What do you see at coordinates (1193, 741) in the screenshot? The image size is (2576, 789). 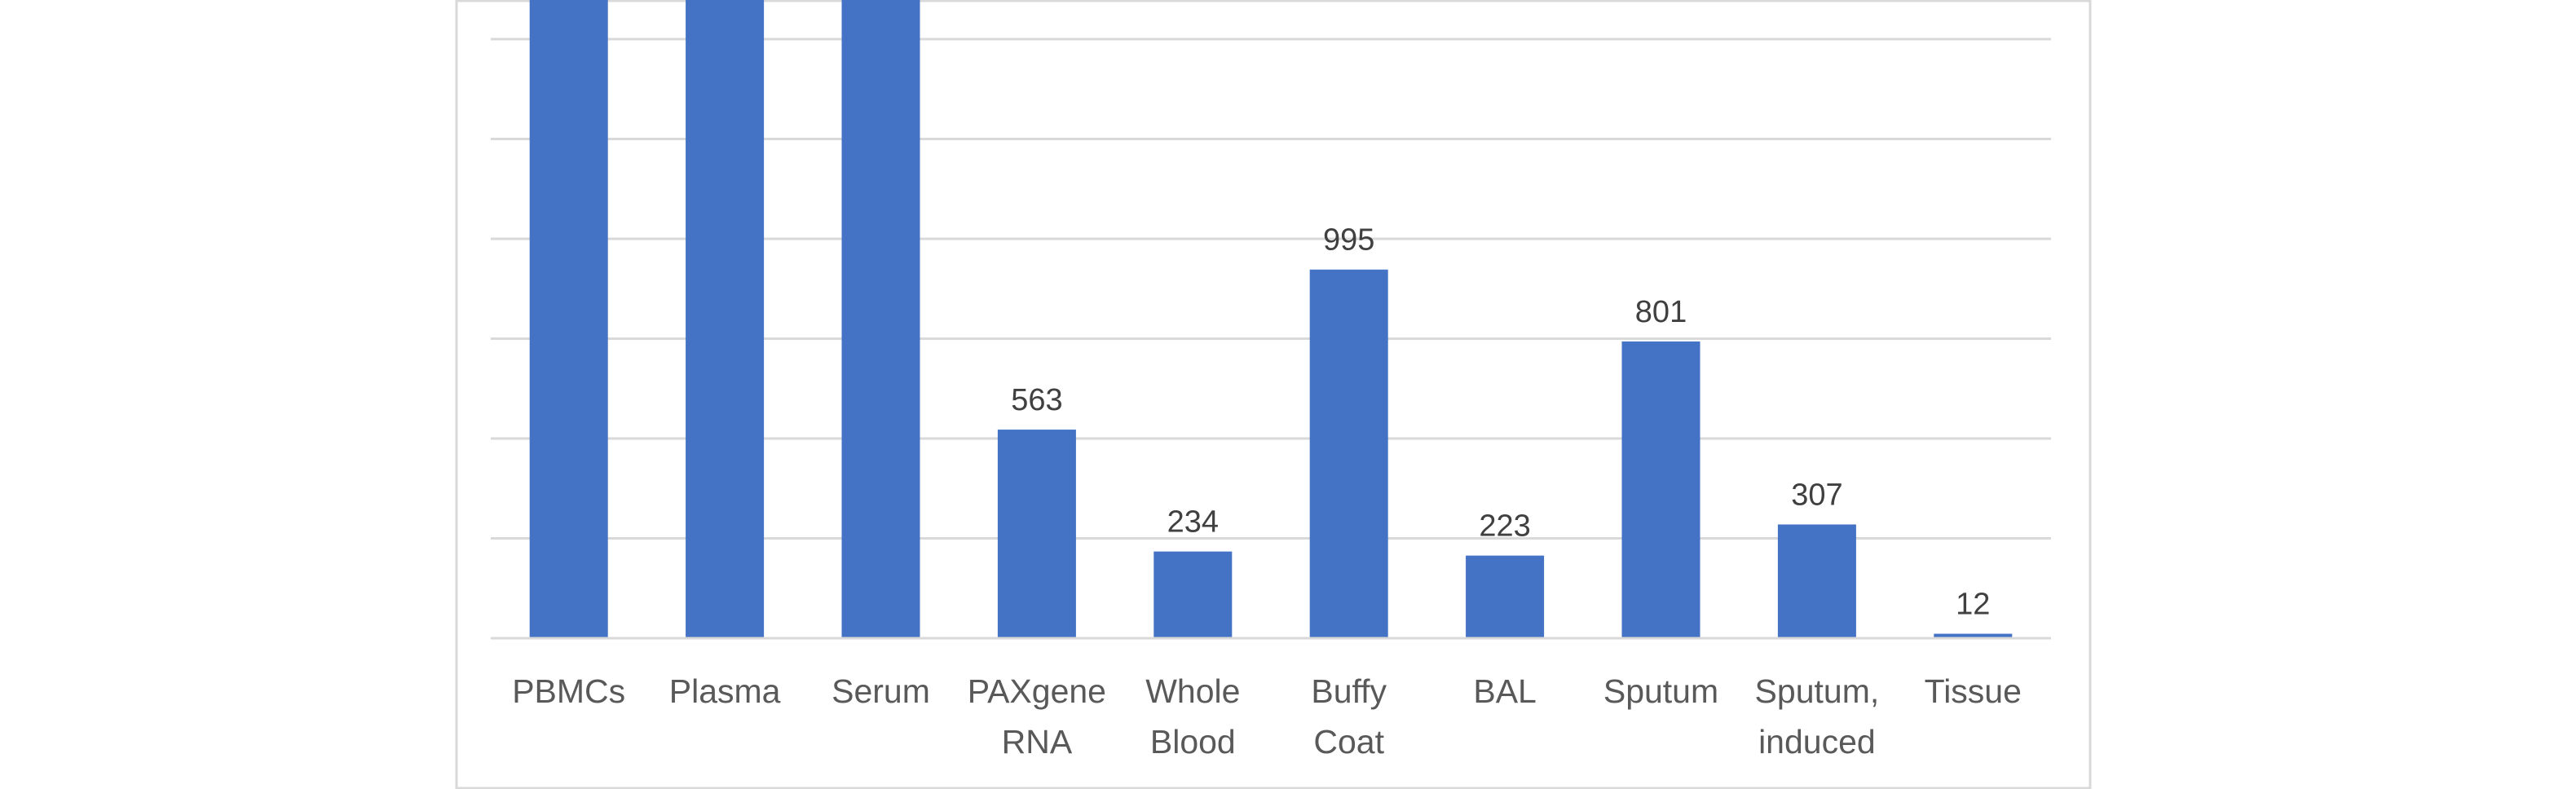 I see `category-label: Blood` at bounding box center [1193, 741].